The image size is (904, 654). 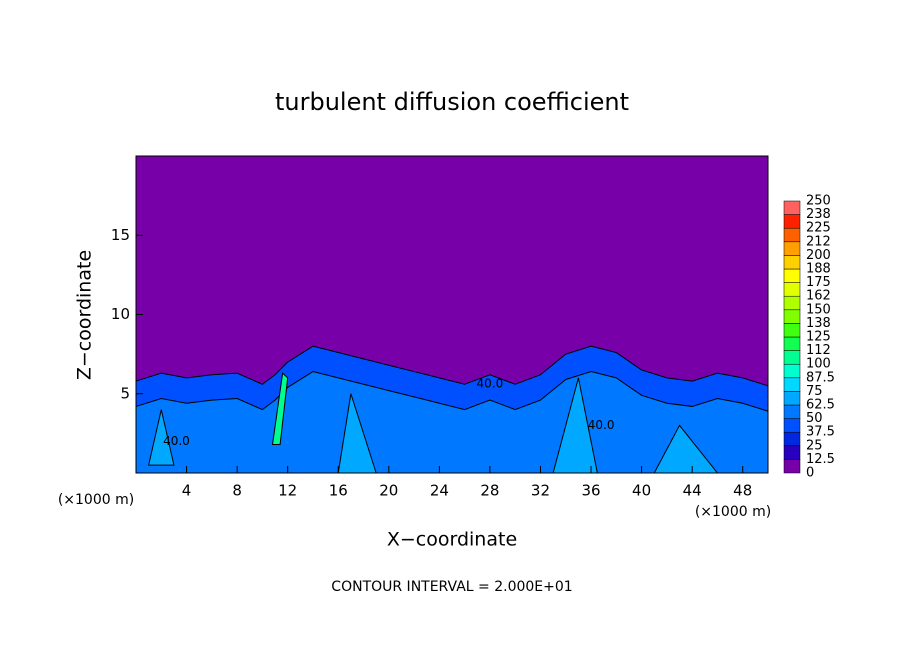 What do you see at coordinates (818, 214) in the screenshot?
I see `colorbar-label: 238` at bounding box center [818, 214].